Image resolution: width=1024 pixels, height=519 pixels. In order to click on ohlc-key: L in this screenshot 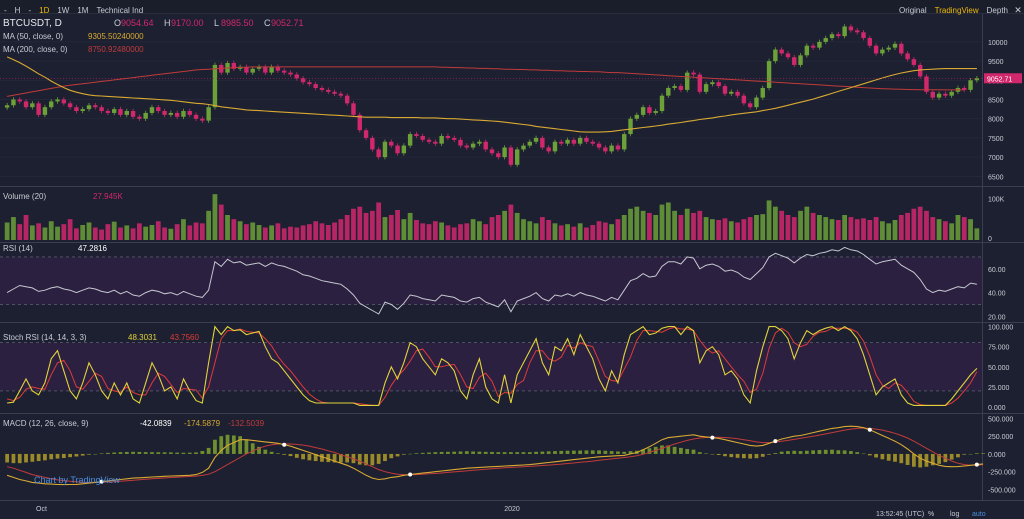, I will do `click(216, 23)`.